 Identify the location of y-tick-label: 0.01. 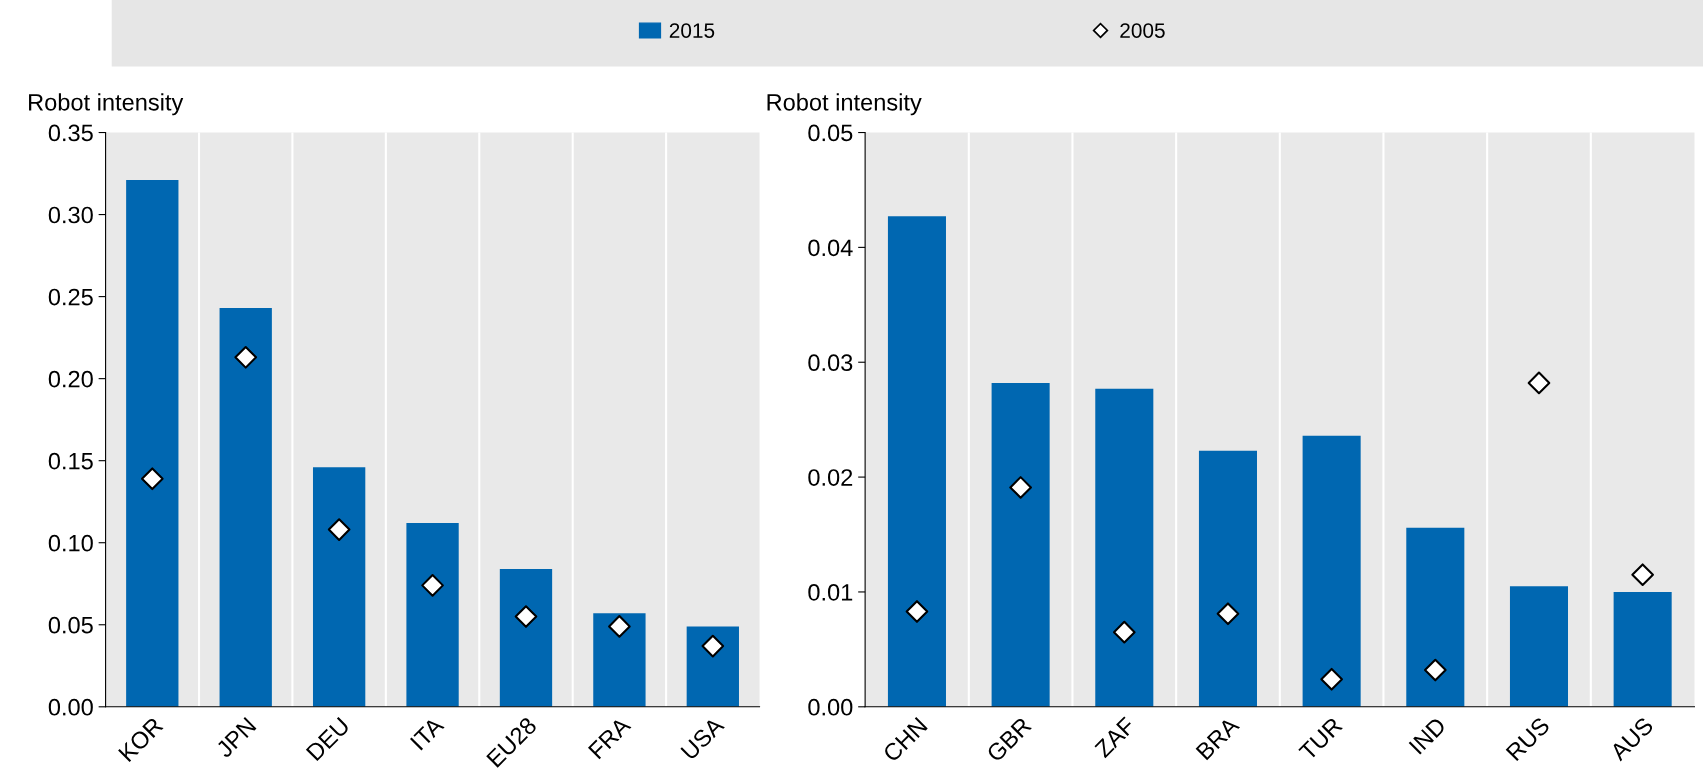
(830, 592).